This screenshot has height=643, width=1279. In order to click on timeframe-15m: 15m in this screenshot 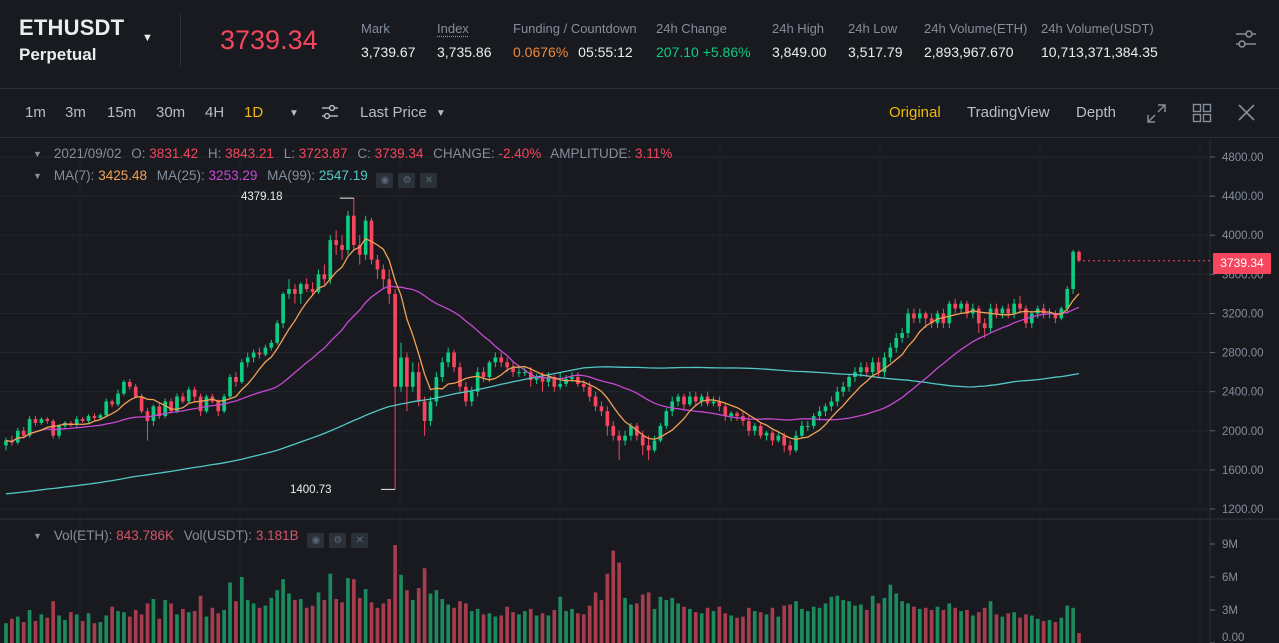, I will do `click(122, 112)`.